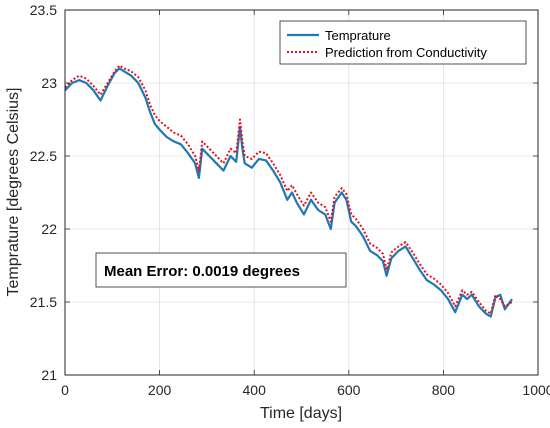 Image resolution: width=550 pixels, height=428 pixels. I want to click on x-tick-label: 0, so click(65, 390).